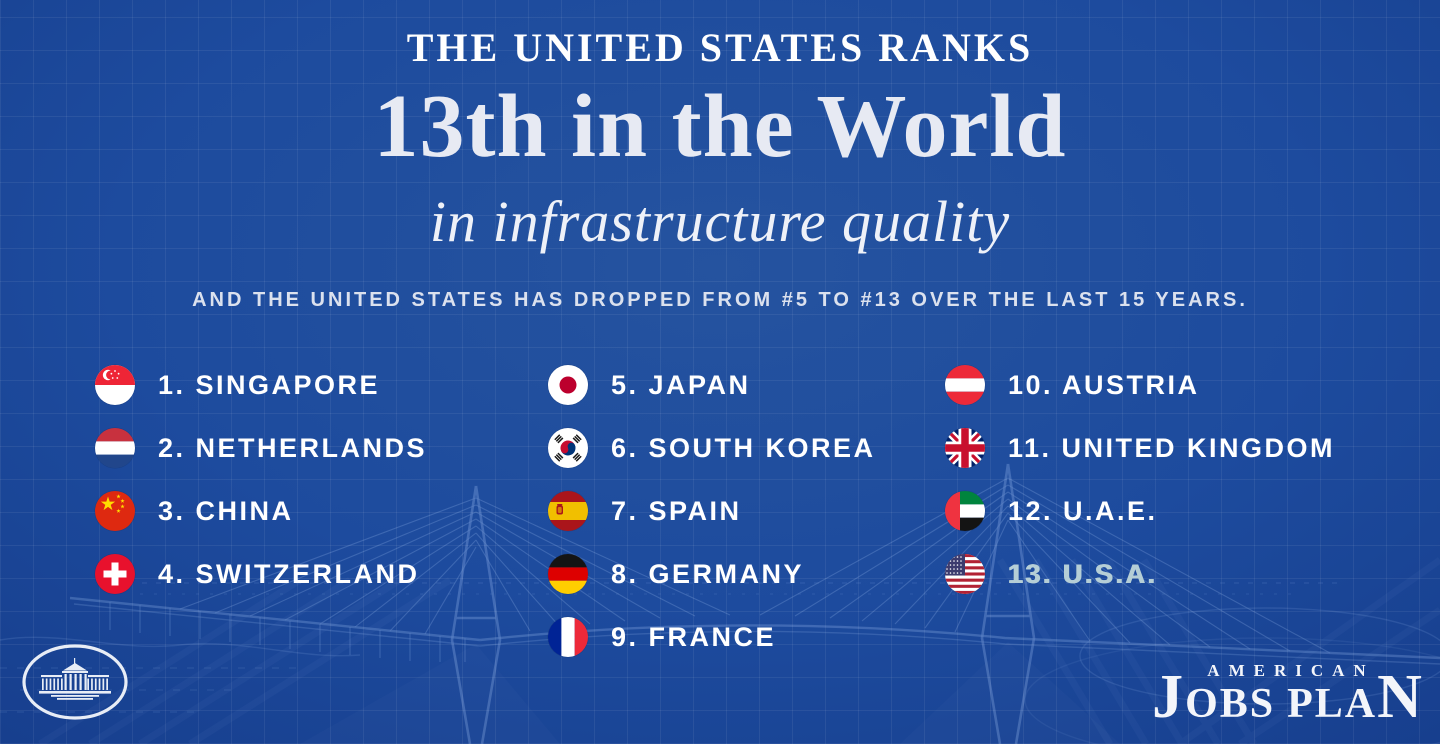  What do you see at coordinates (568, 574) in the screenshot?
I see `germany-flag-icon` at bounding box center [568, 574].